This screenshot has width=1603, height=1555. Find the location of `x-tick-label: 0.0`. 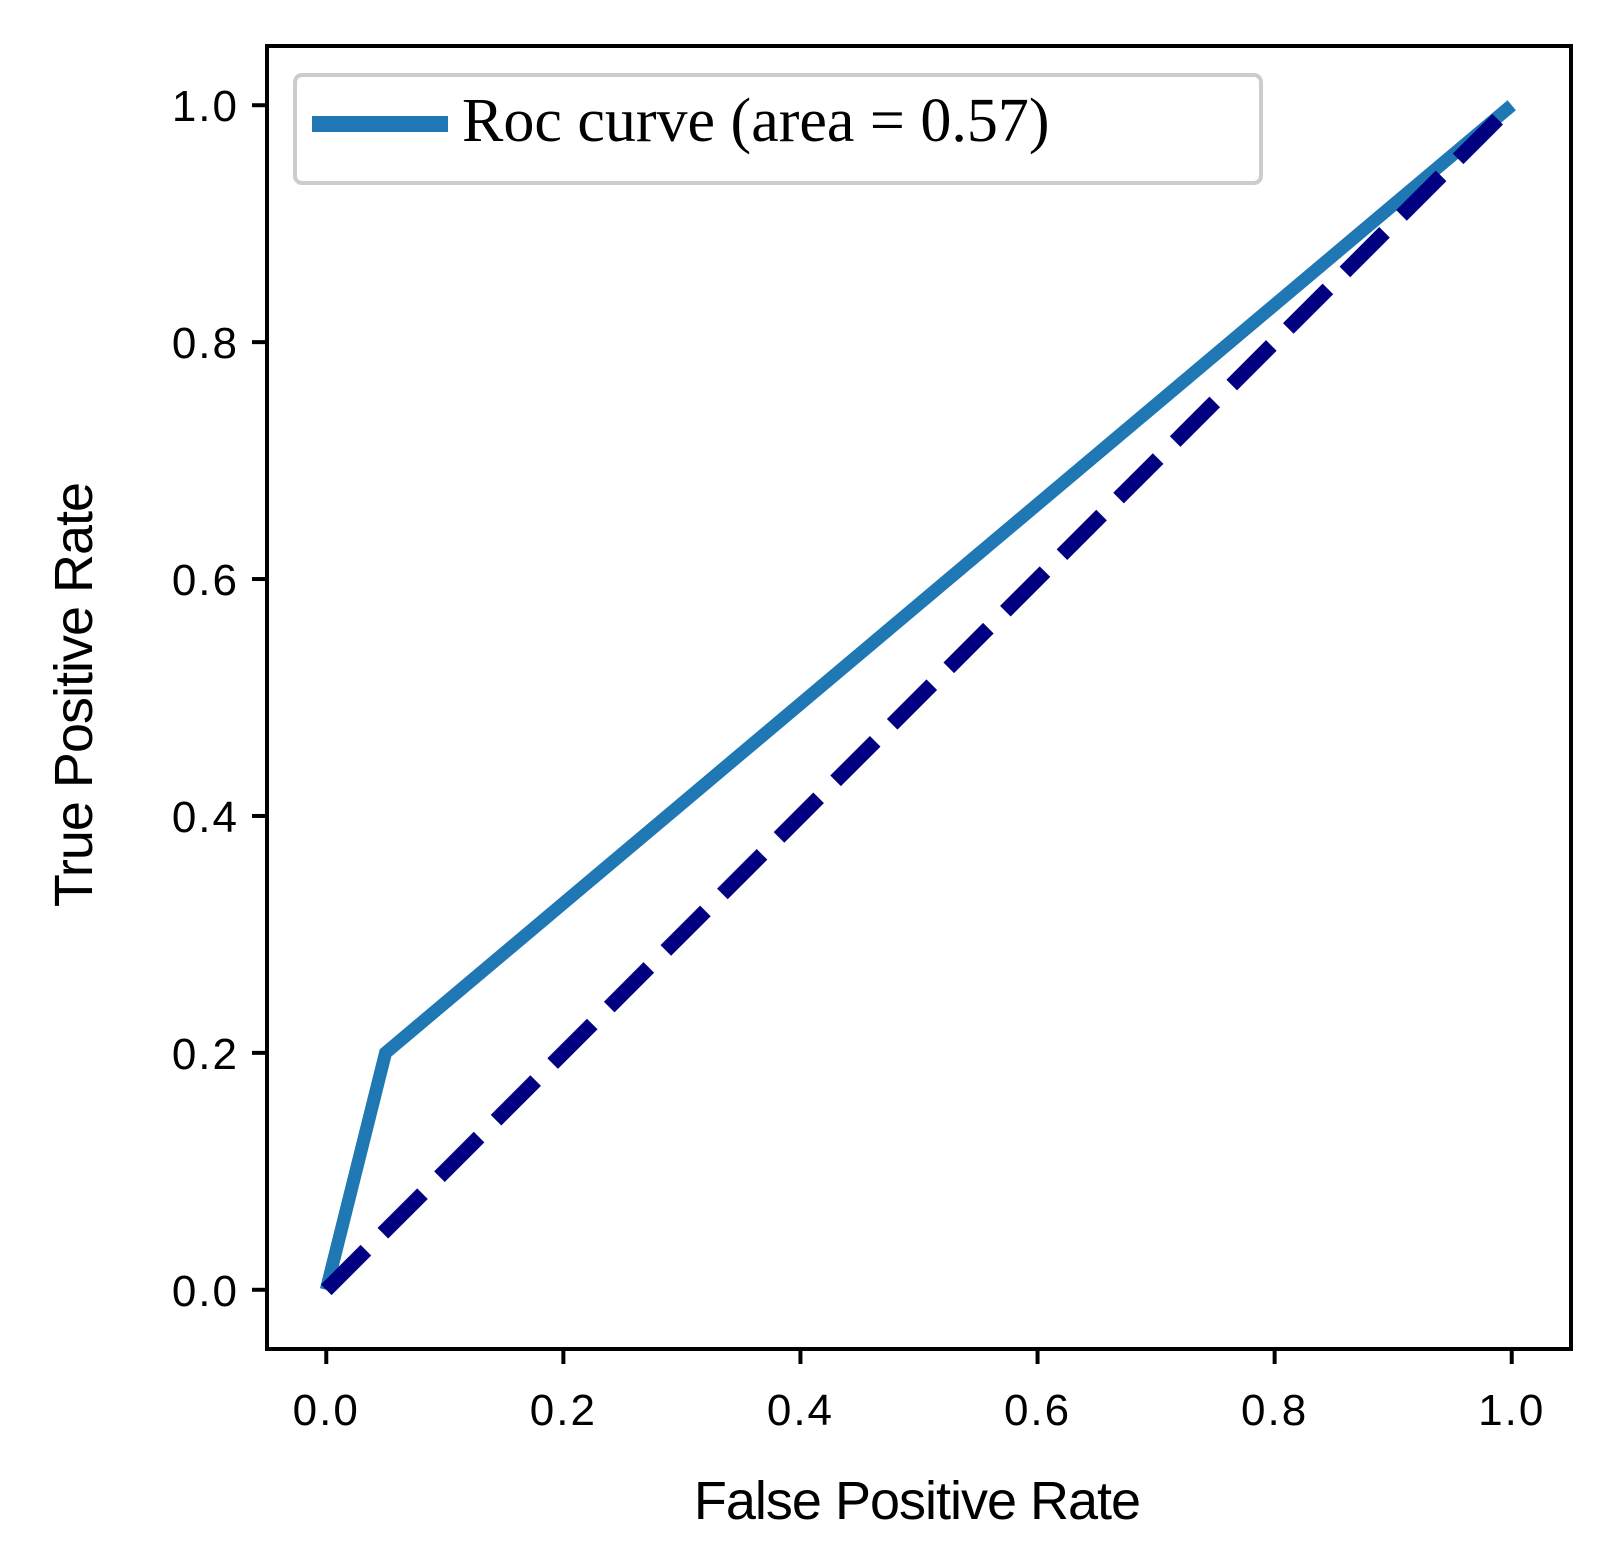

x-tick-label: 0.0 is located at coordinates (326, 1410).